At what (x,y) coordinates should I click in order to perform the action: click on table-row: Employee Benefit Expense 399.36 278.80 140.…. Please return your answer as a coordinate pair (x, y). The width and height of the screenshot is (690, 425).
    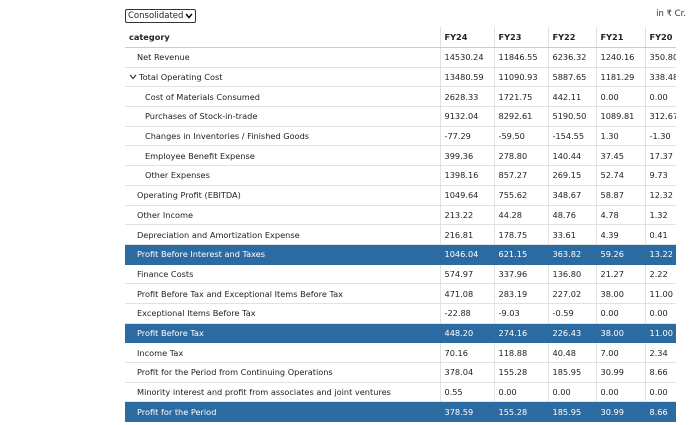
    Looking at the image, I should click on (400, 156).